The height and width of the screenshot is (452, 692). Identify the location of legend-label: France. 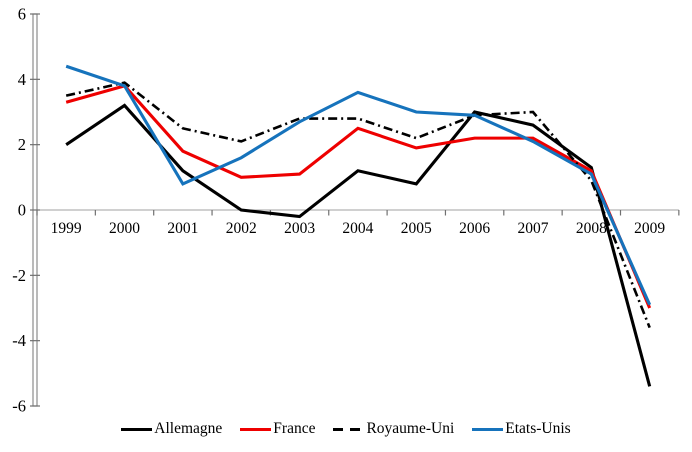
(294, 428).